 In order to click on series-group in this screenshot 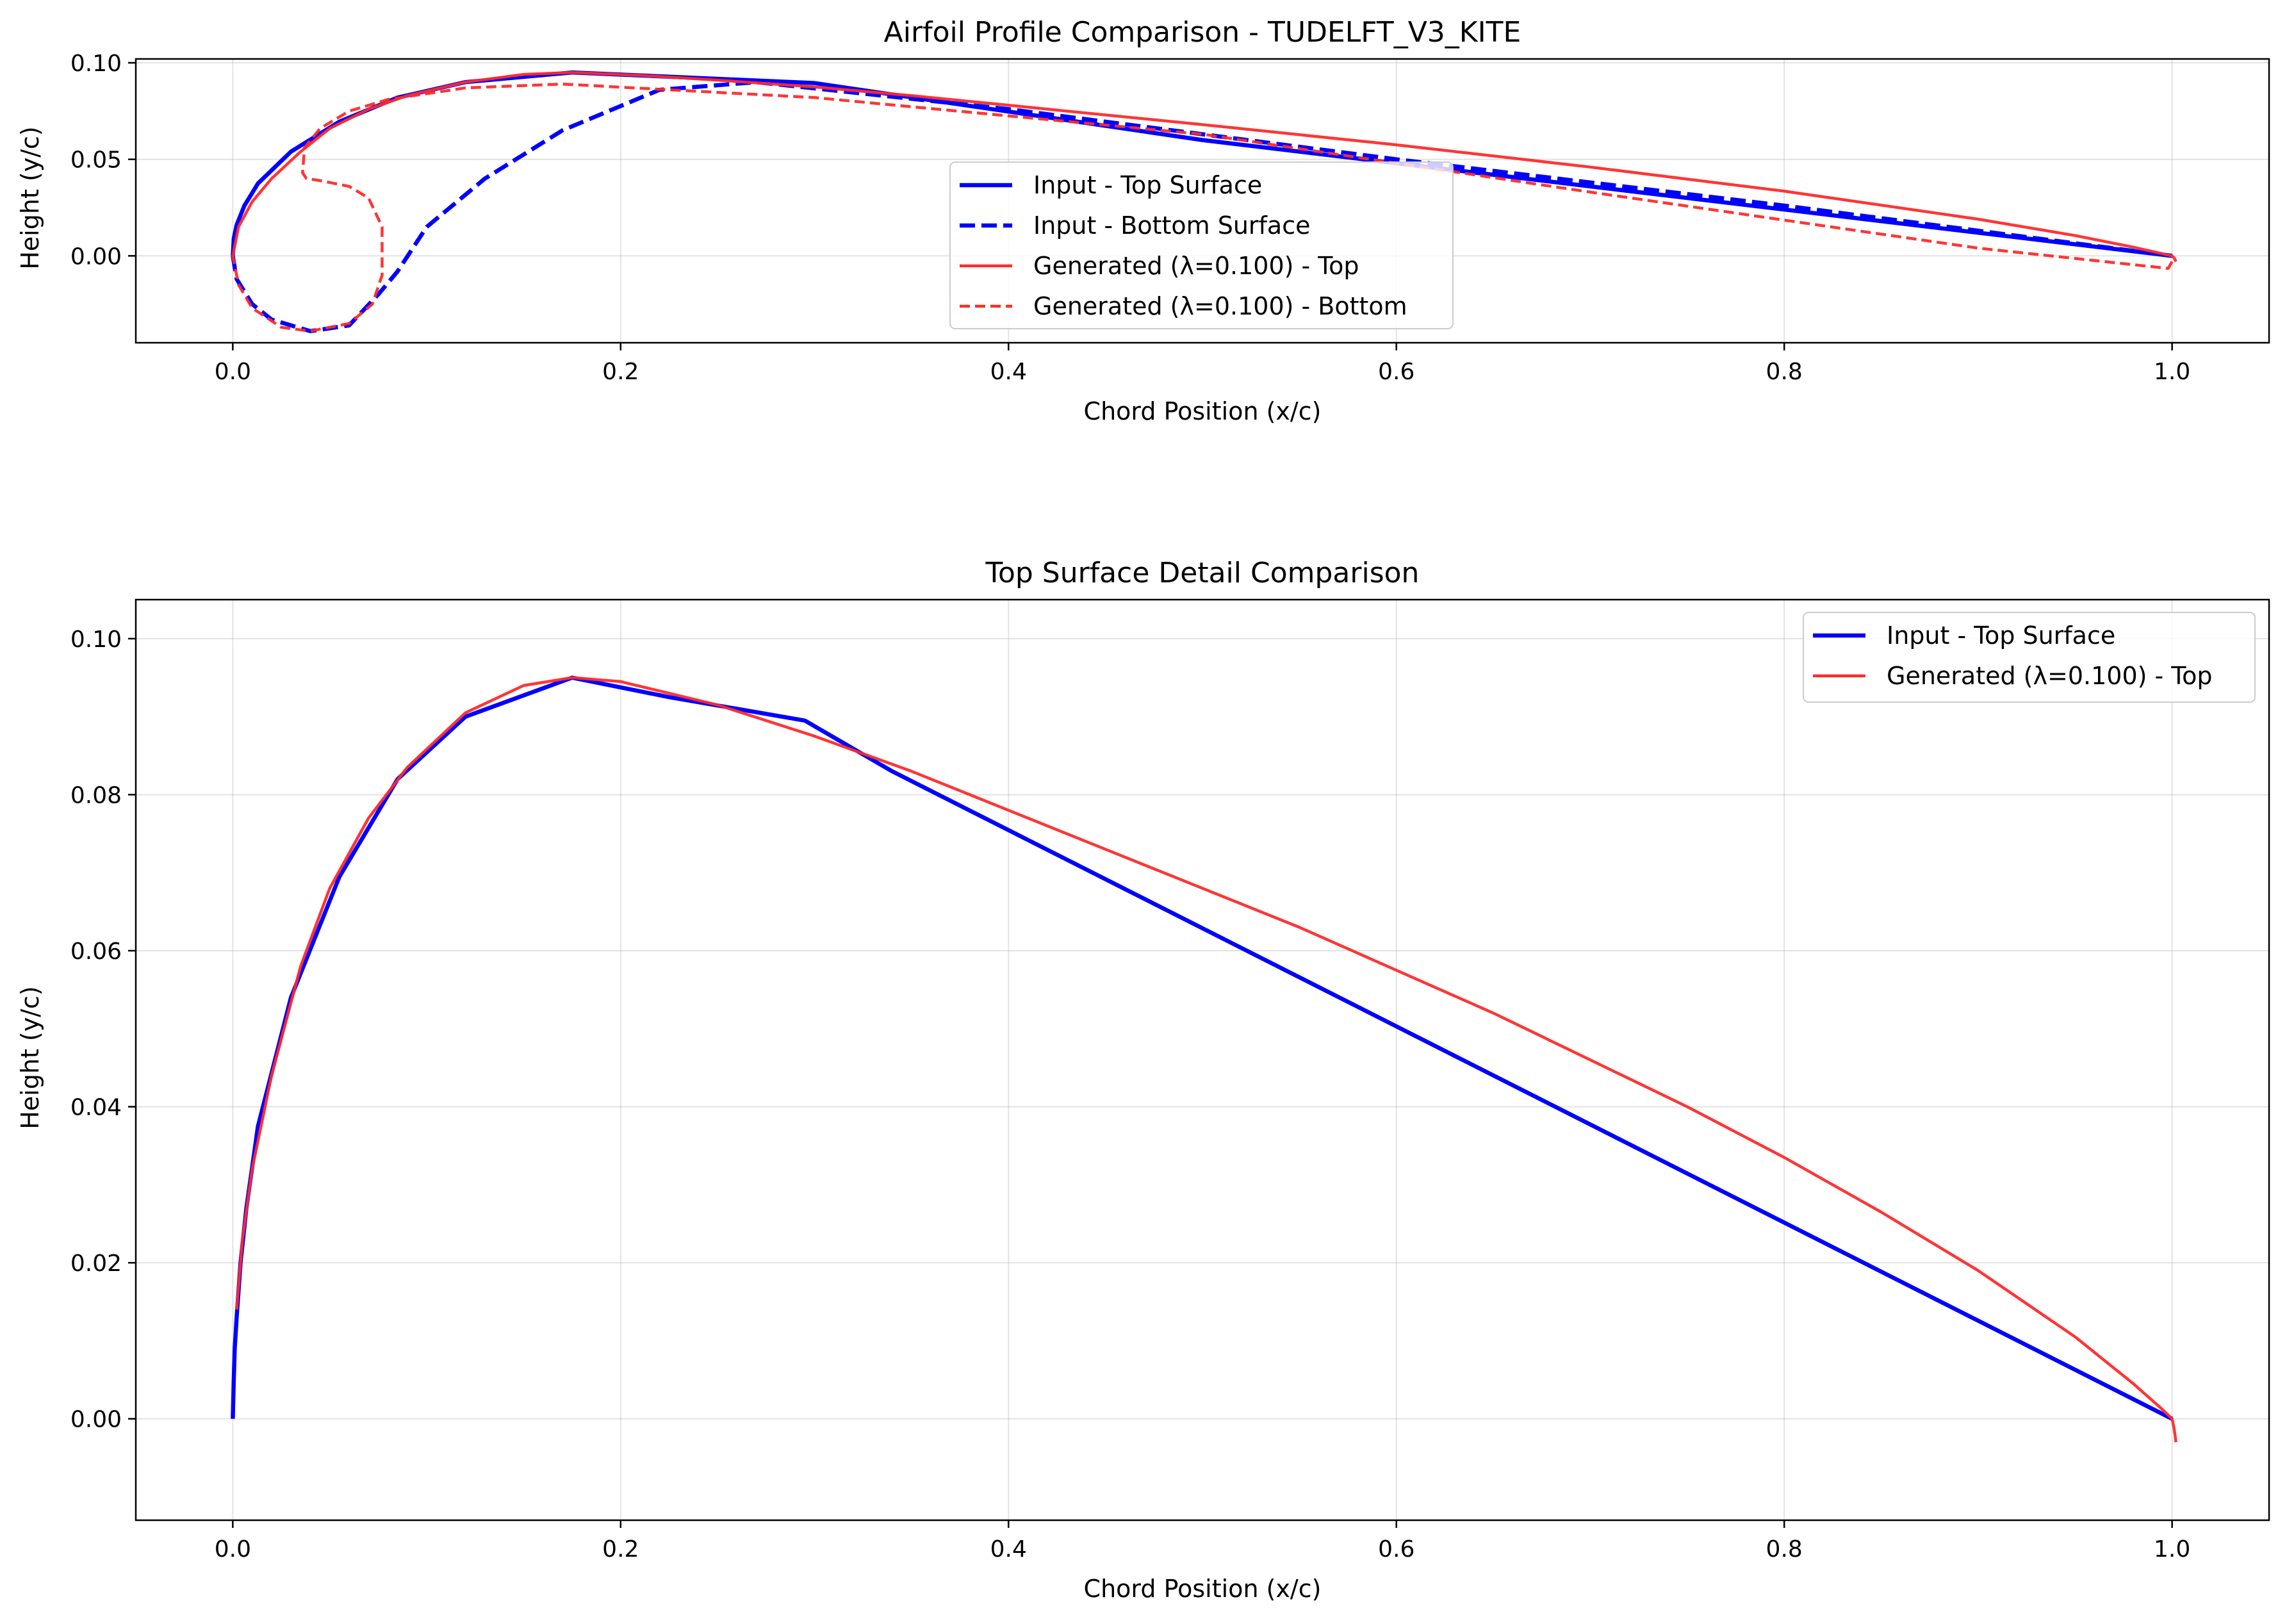, I will do `click(1204, 202)`.